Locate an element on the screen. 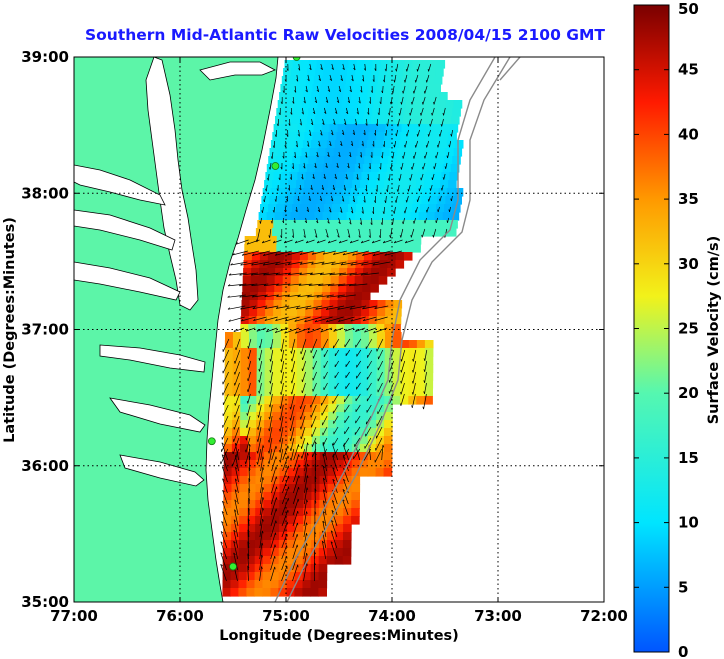 The height and width of the screenshot is (659, 724). x-tick-label: 73:00 is located at coordinates (498, 616).